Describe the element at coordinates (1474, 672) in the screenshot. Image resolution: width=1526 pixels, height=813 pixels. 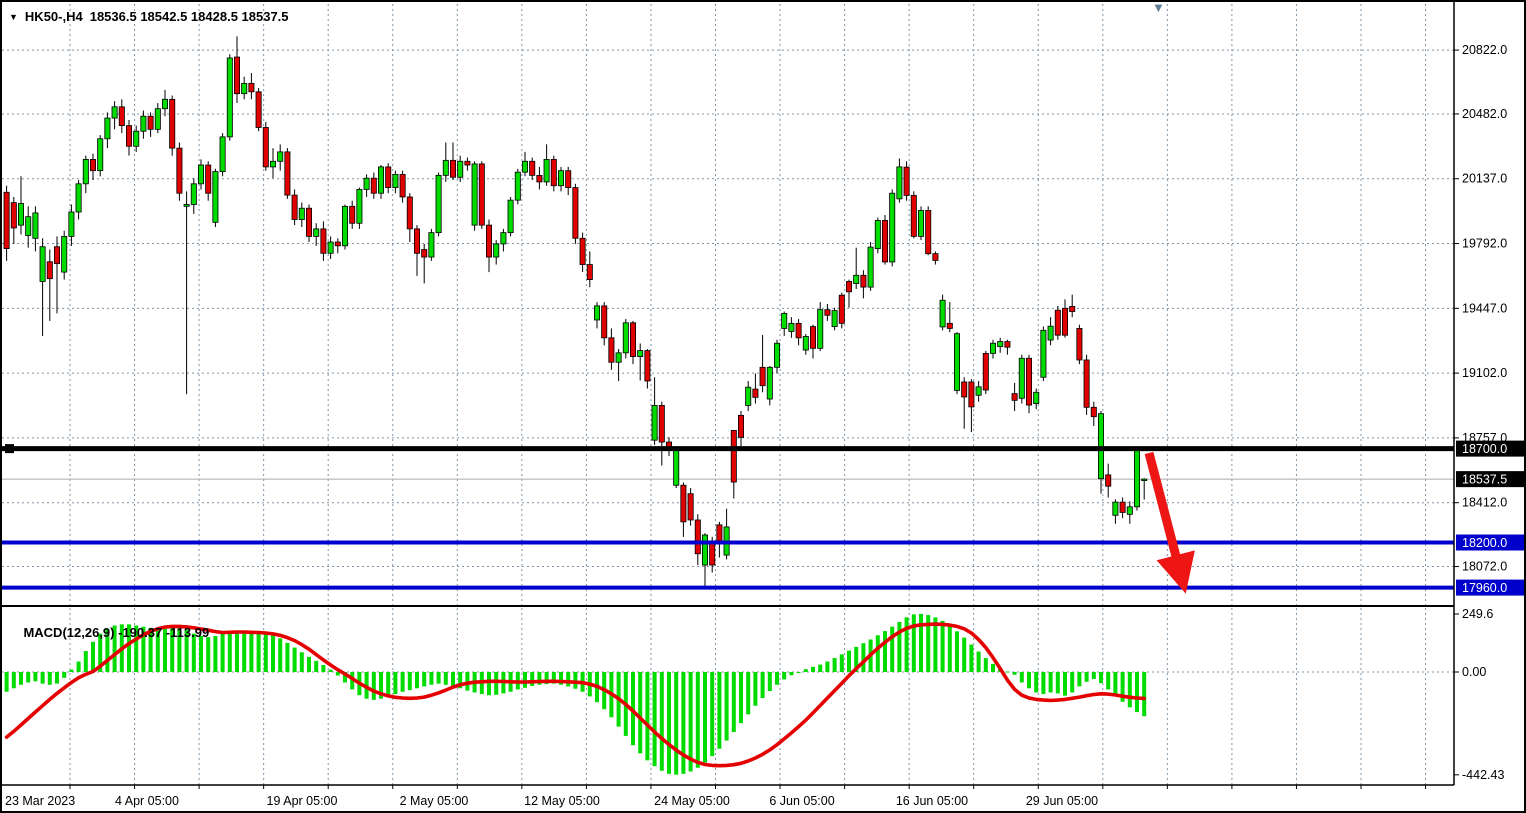
I see `macd-axis-label: 0.00` at that location.